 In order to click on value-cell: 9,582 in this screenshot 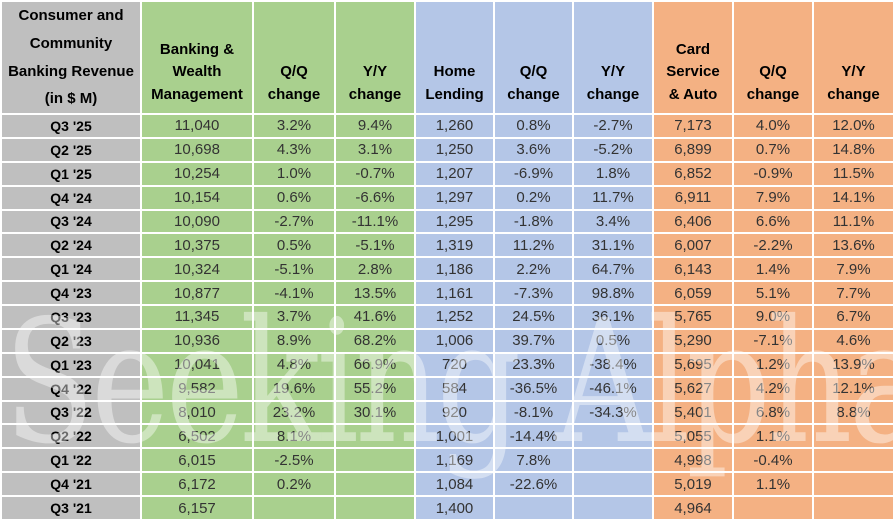, I will do `click(197, 388)`.